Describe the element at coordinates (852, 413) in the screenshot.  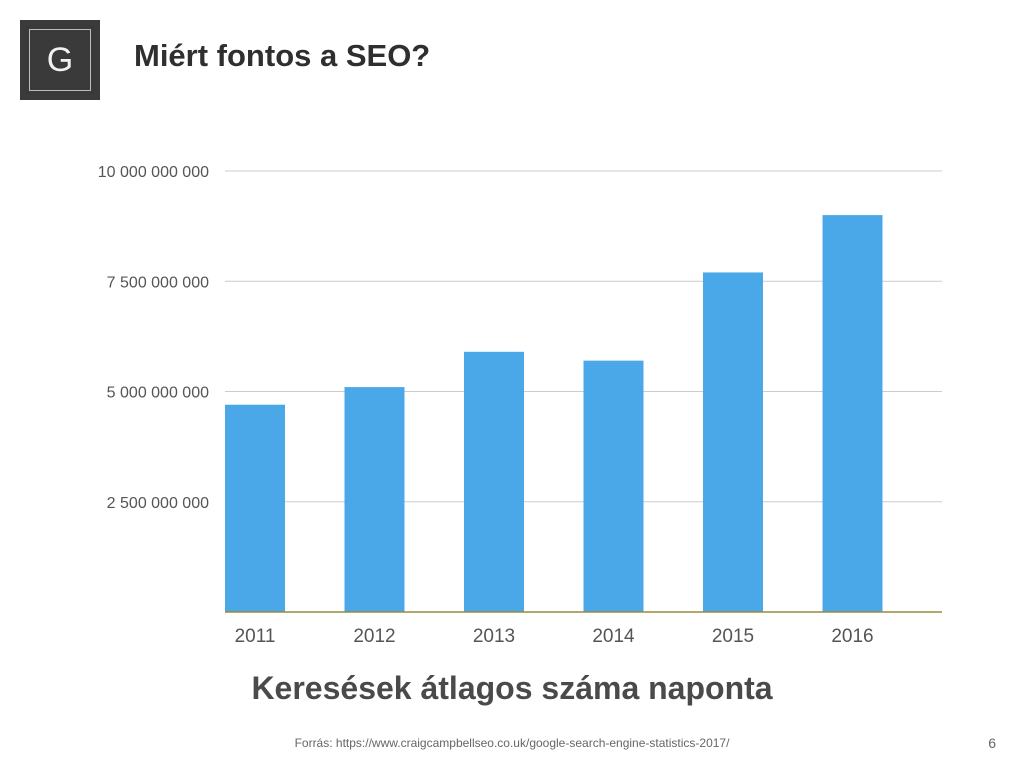
I see `bar-2016` at that location.